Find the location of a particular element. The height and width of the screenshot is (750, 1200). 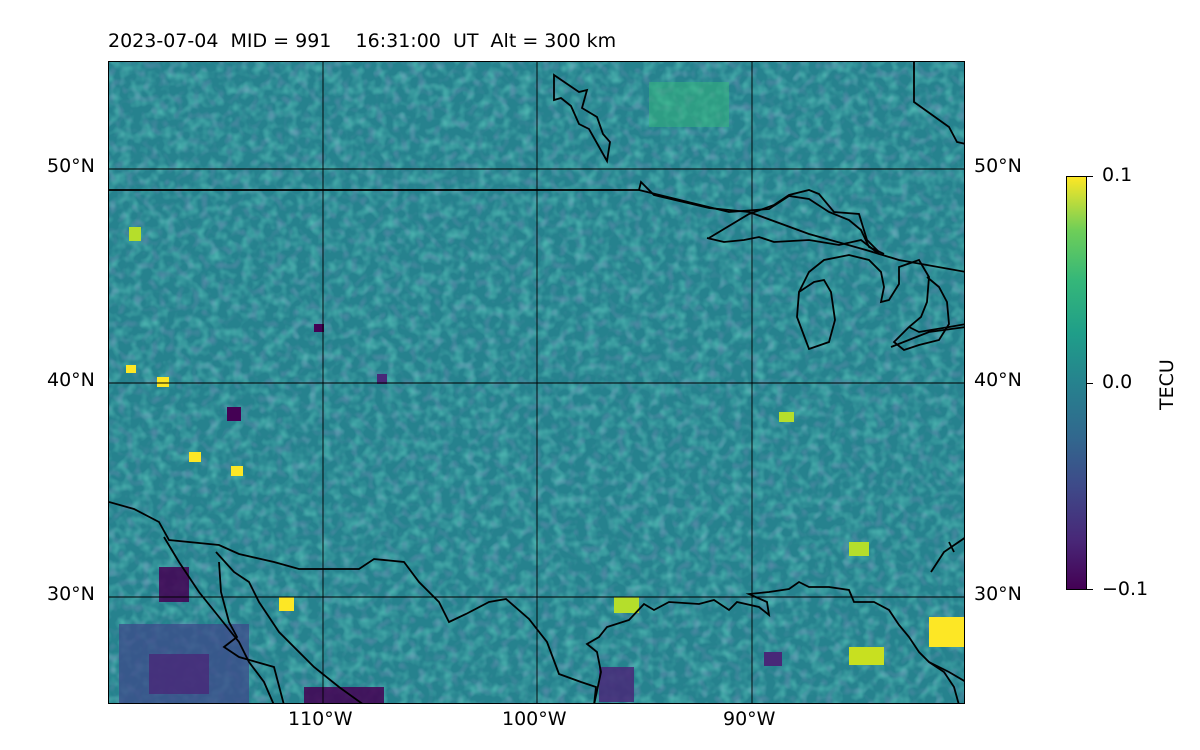

lat-label-30n-right: 30°N is located at coordinates (998, 594).